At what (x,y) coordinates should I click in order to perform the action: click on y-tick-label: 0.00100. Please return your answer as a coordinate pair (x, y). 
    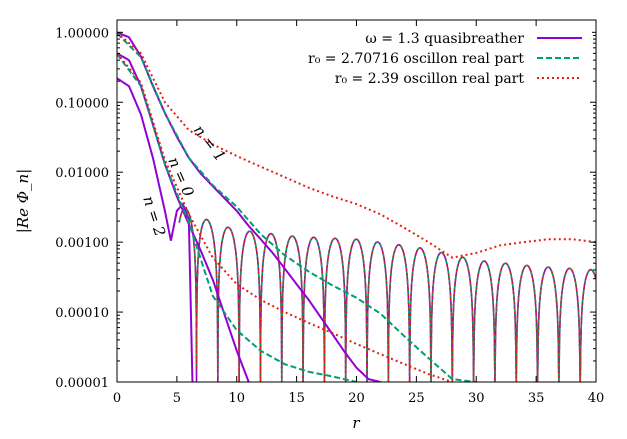
    Looking at the image, I should click on (82, 243).